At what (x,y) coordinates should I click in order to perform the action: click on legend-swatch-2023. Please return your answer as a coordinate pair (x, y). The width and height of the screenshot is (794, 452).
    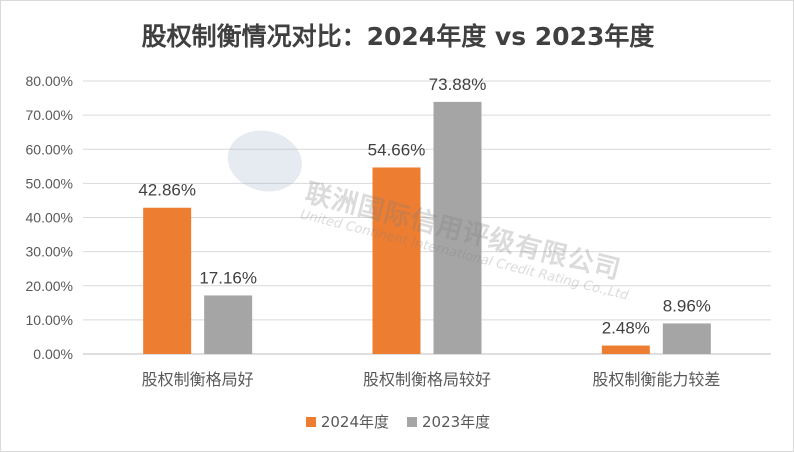
    Looking at the image, I should click on (412, 421).